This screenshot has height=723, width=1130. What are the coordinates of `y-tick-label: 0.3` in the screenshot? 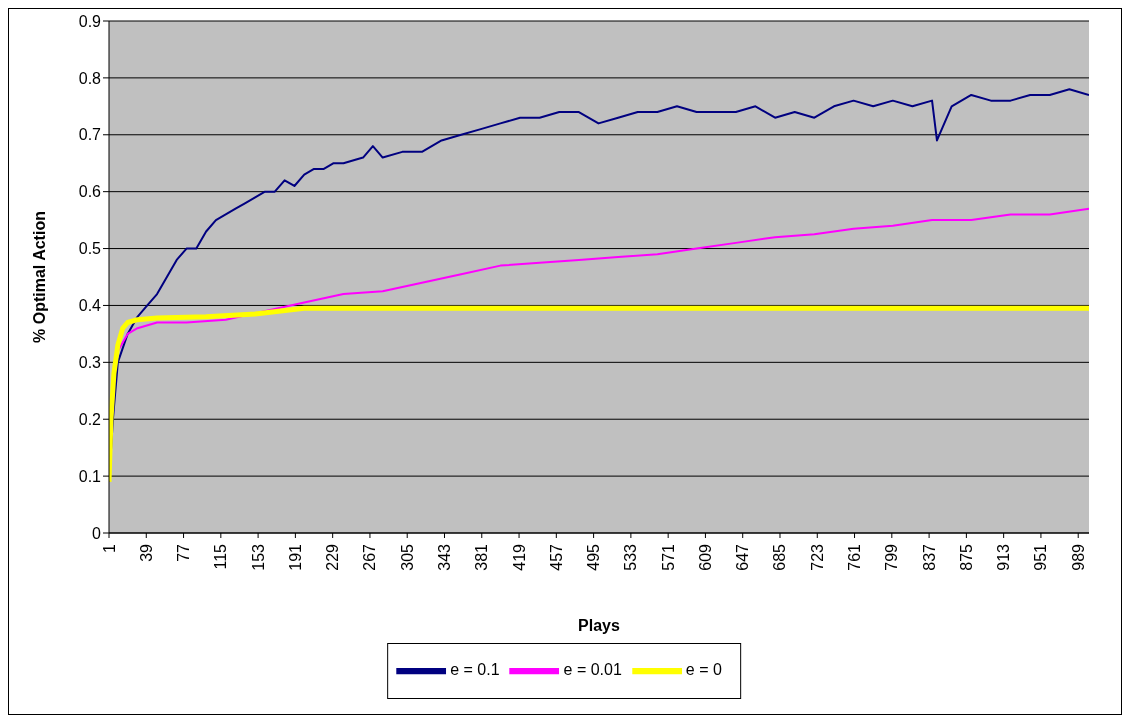 It's located at (90, 363).